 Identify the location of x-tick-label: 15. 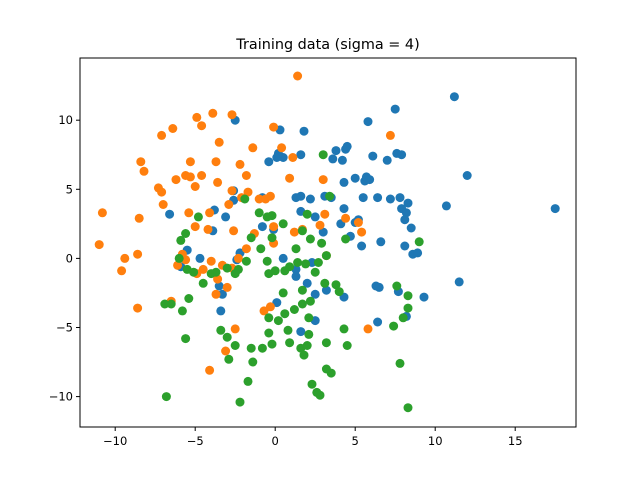
(515, 441).